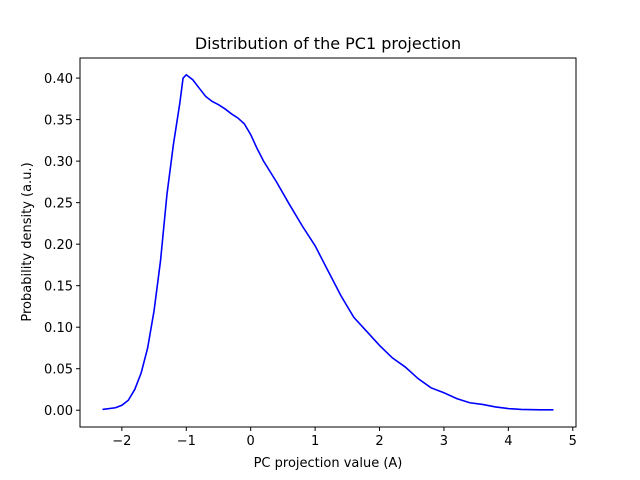 The image size is (640, 480). Describe the element at coordinates (444, 441) in the screenshot. I see `x-tick-label: 3` at that location.